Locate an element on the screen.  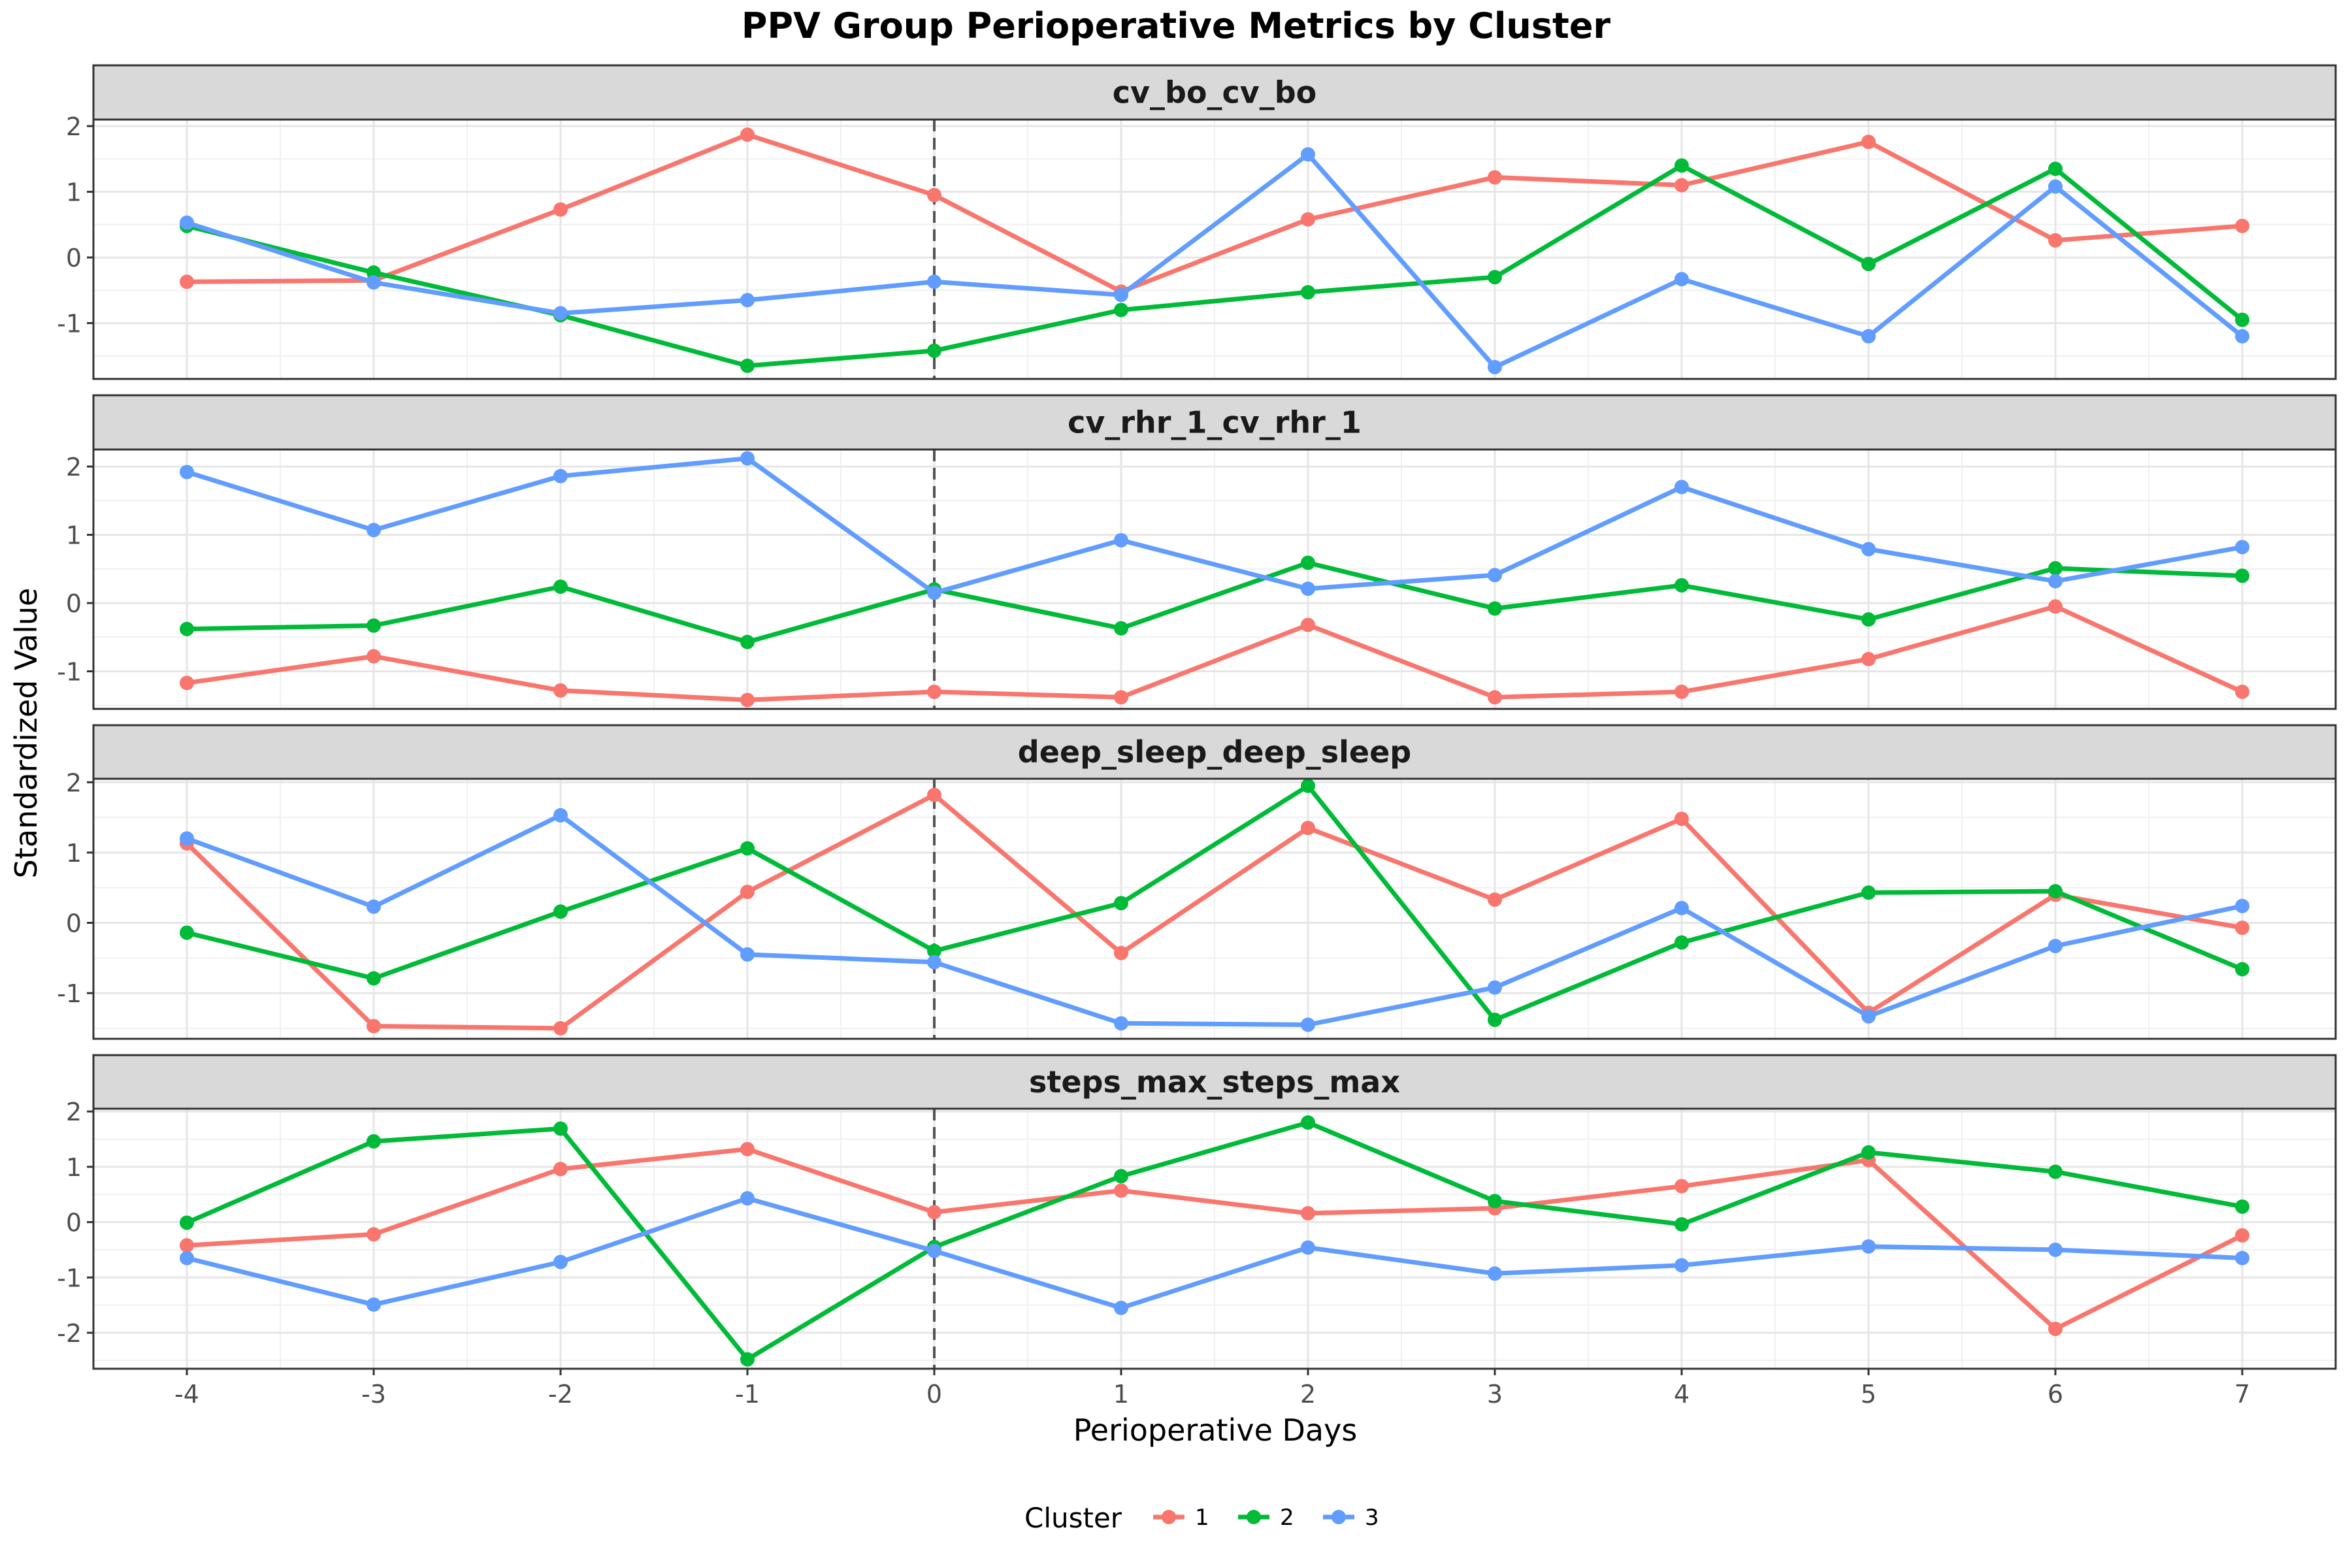
legend: Cluster 1 2 3 is located at coordinates (1201, 1518).